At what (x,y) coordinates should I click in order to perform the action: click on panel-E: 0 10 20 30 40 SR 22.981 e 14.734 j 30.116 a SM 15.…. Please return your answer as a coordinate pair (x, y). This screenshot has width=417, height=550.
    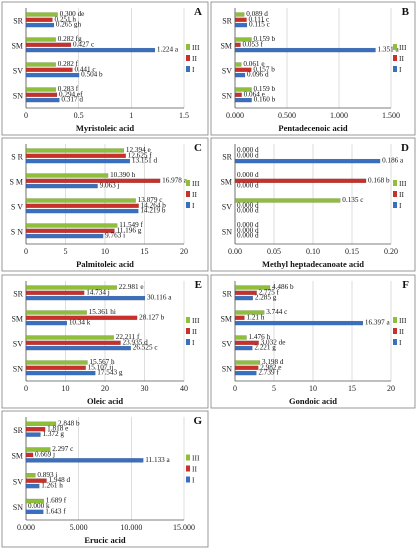
    Looking at the image, I should click on (105, 341).